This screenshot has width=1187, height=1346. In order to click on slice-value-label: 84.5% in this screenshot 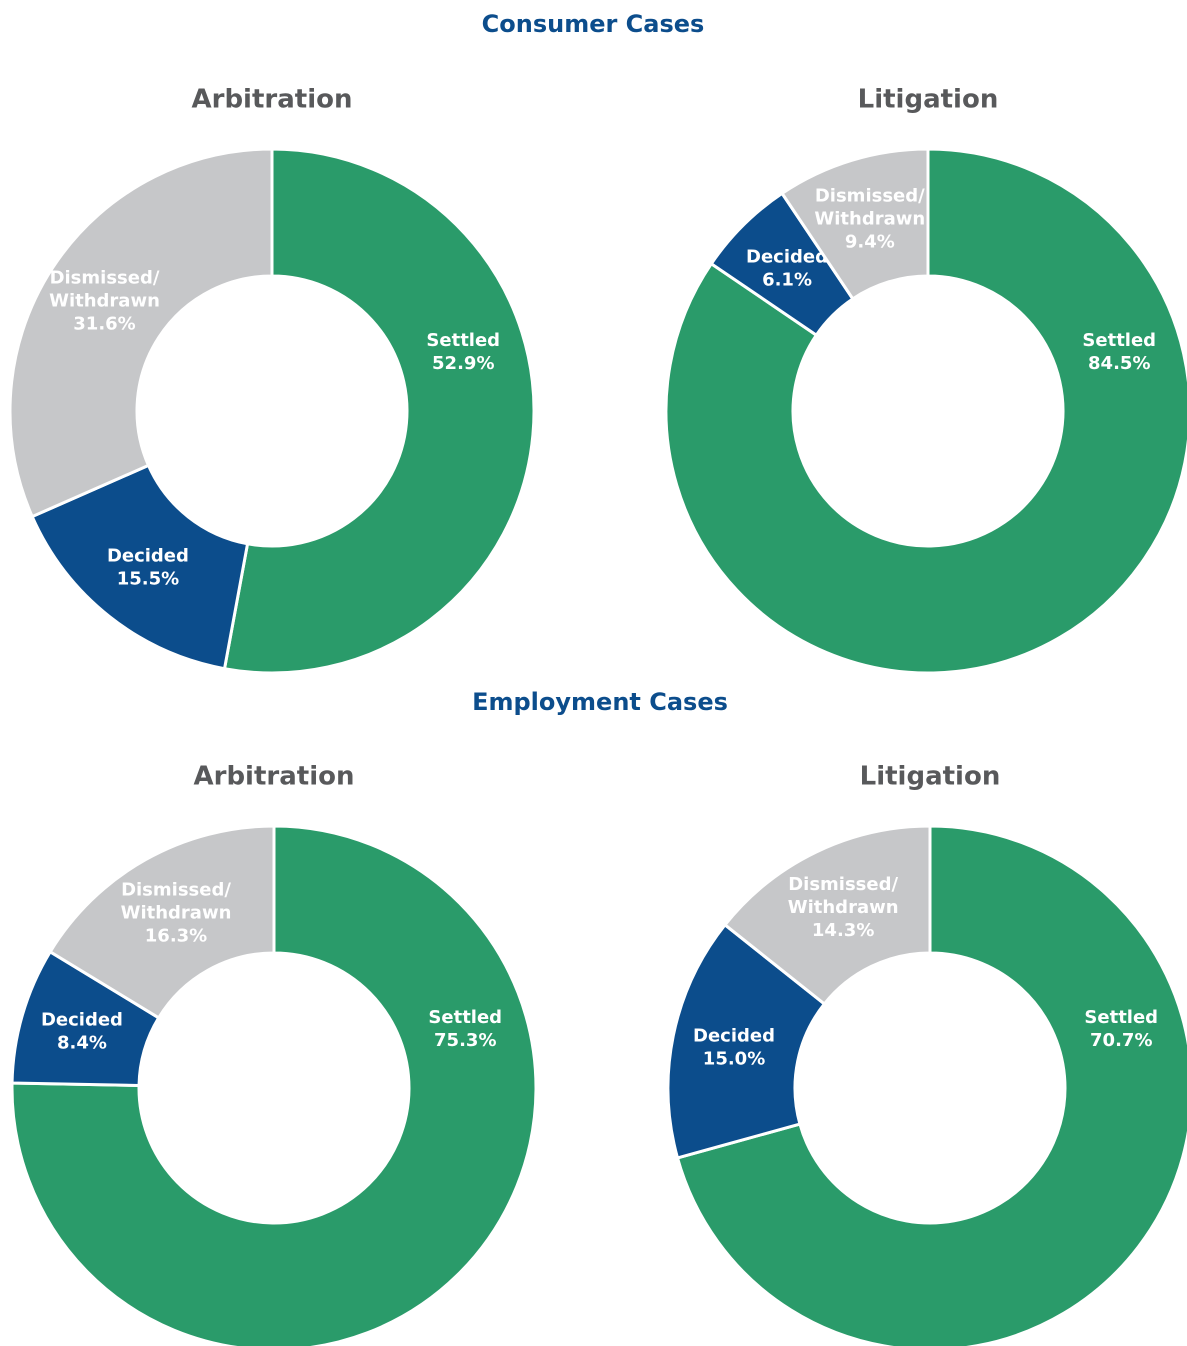, I will do `click(1119, 363)`.